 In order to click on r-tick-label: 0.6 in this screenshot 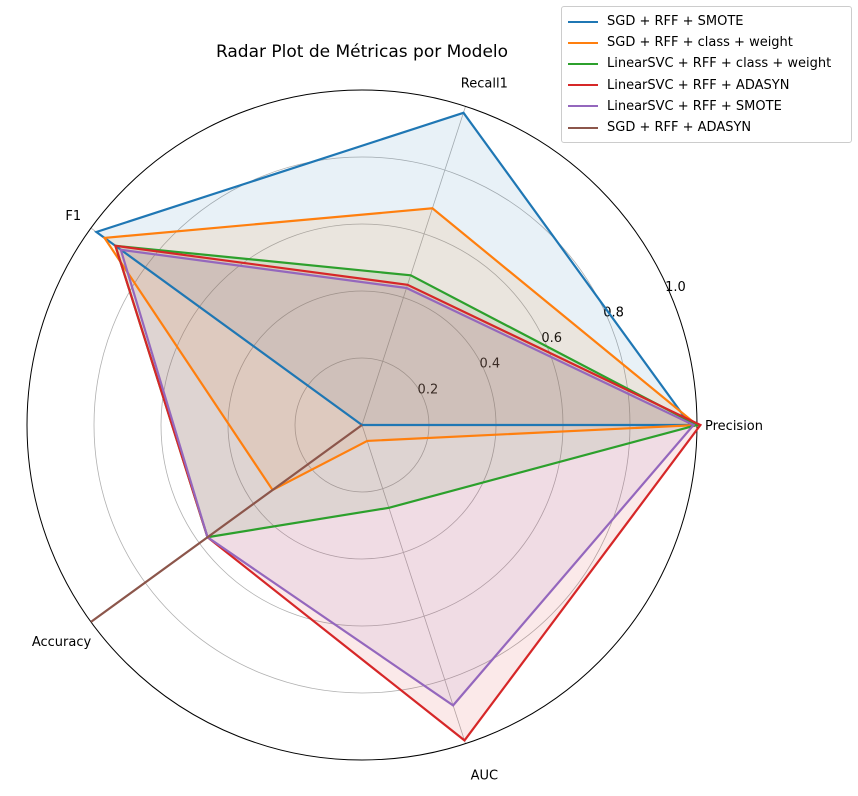, I will do `click(551, 338)`.